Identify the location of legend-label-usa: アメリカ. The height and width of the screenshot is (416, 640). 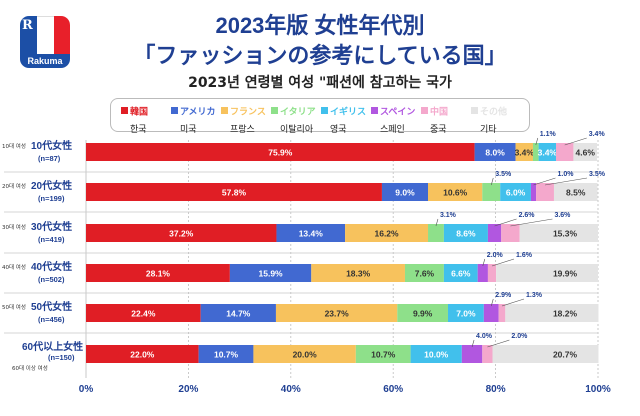
(198, 111).